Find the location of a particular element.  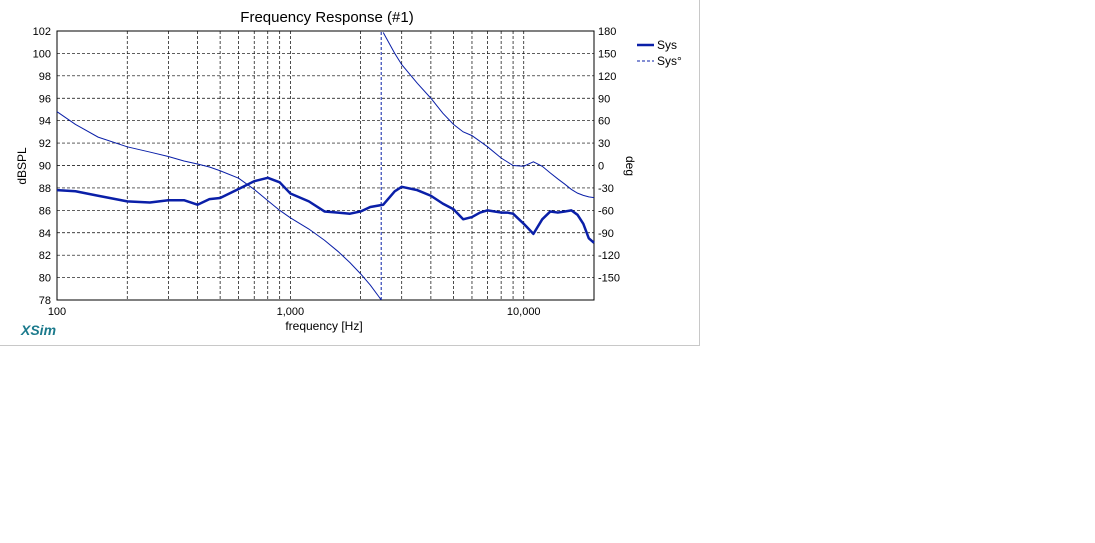

y-tick-label: 100 is located at coordinates (42, 54).